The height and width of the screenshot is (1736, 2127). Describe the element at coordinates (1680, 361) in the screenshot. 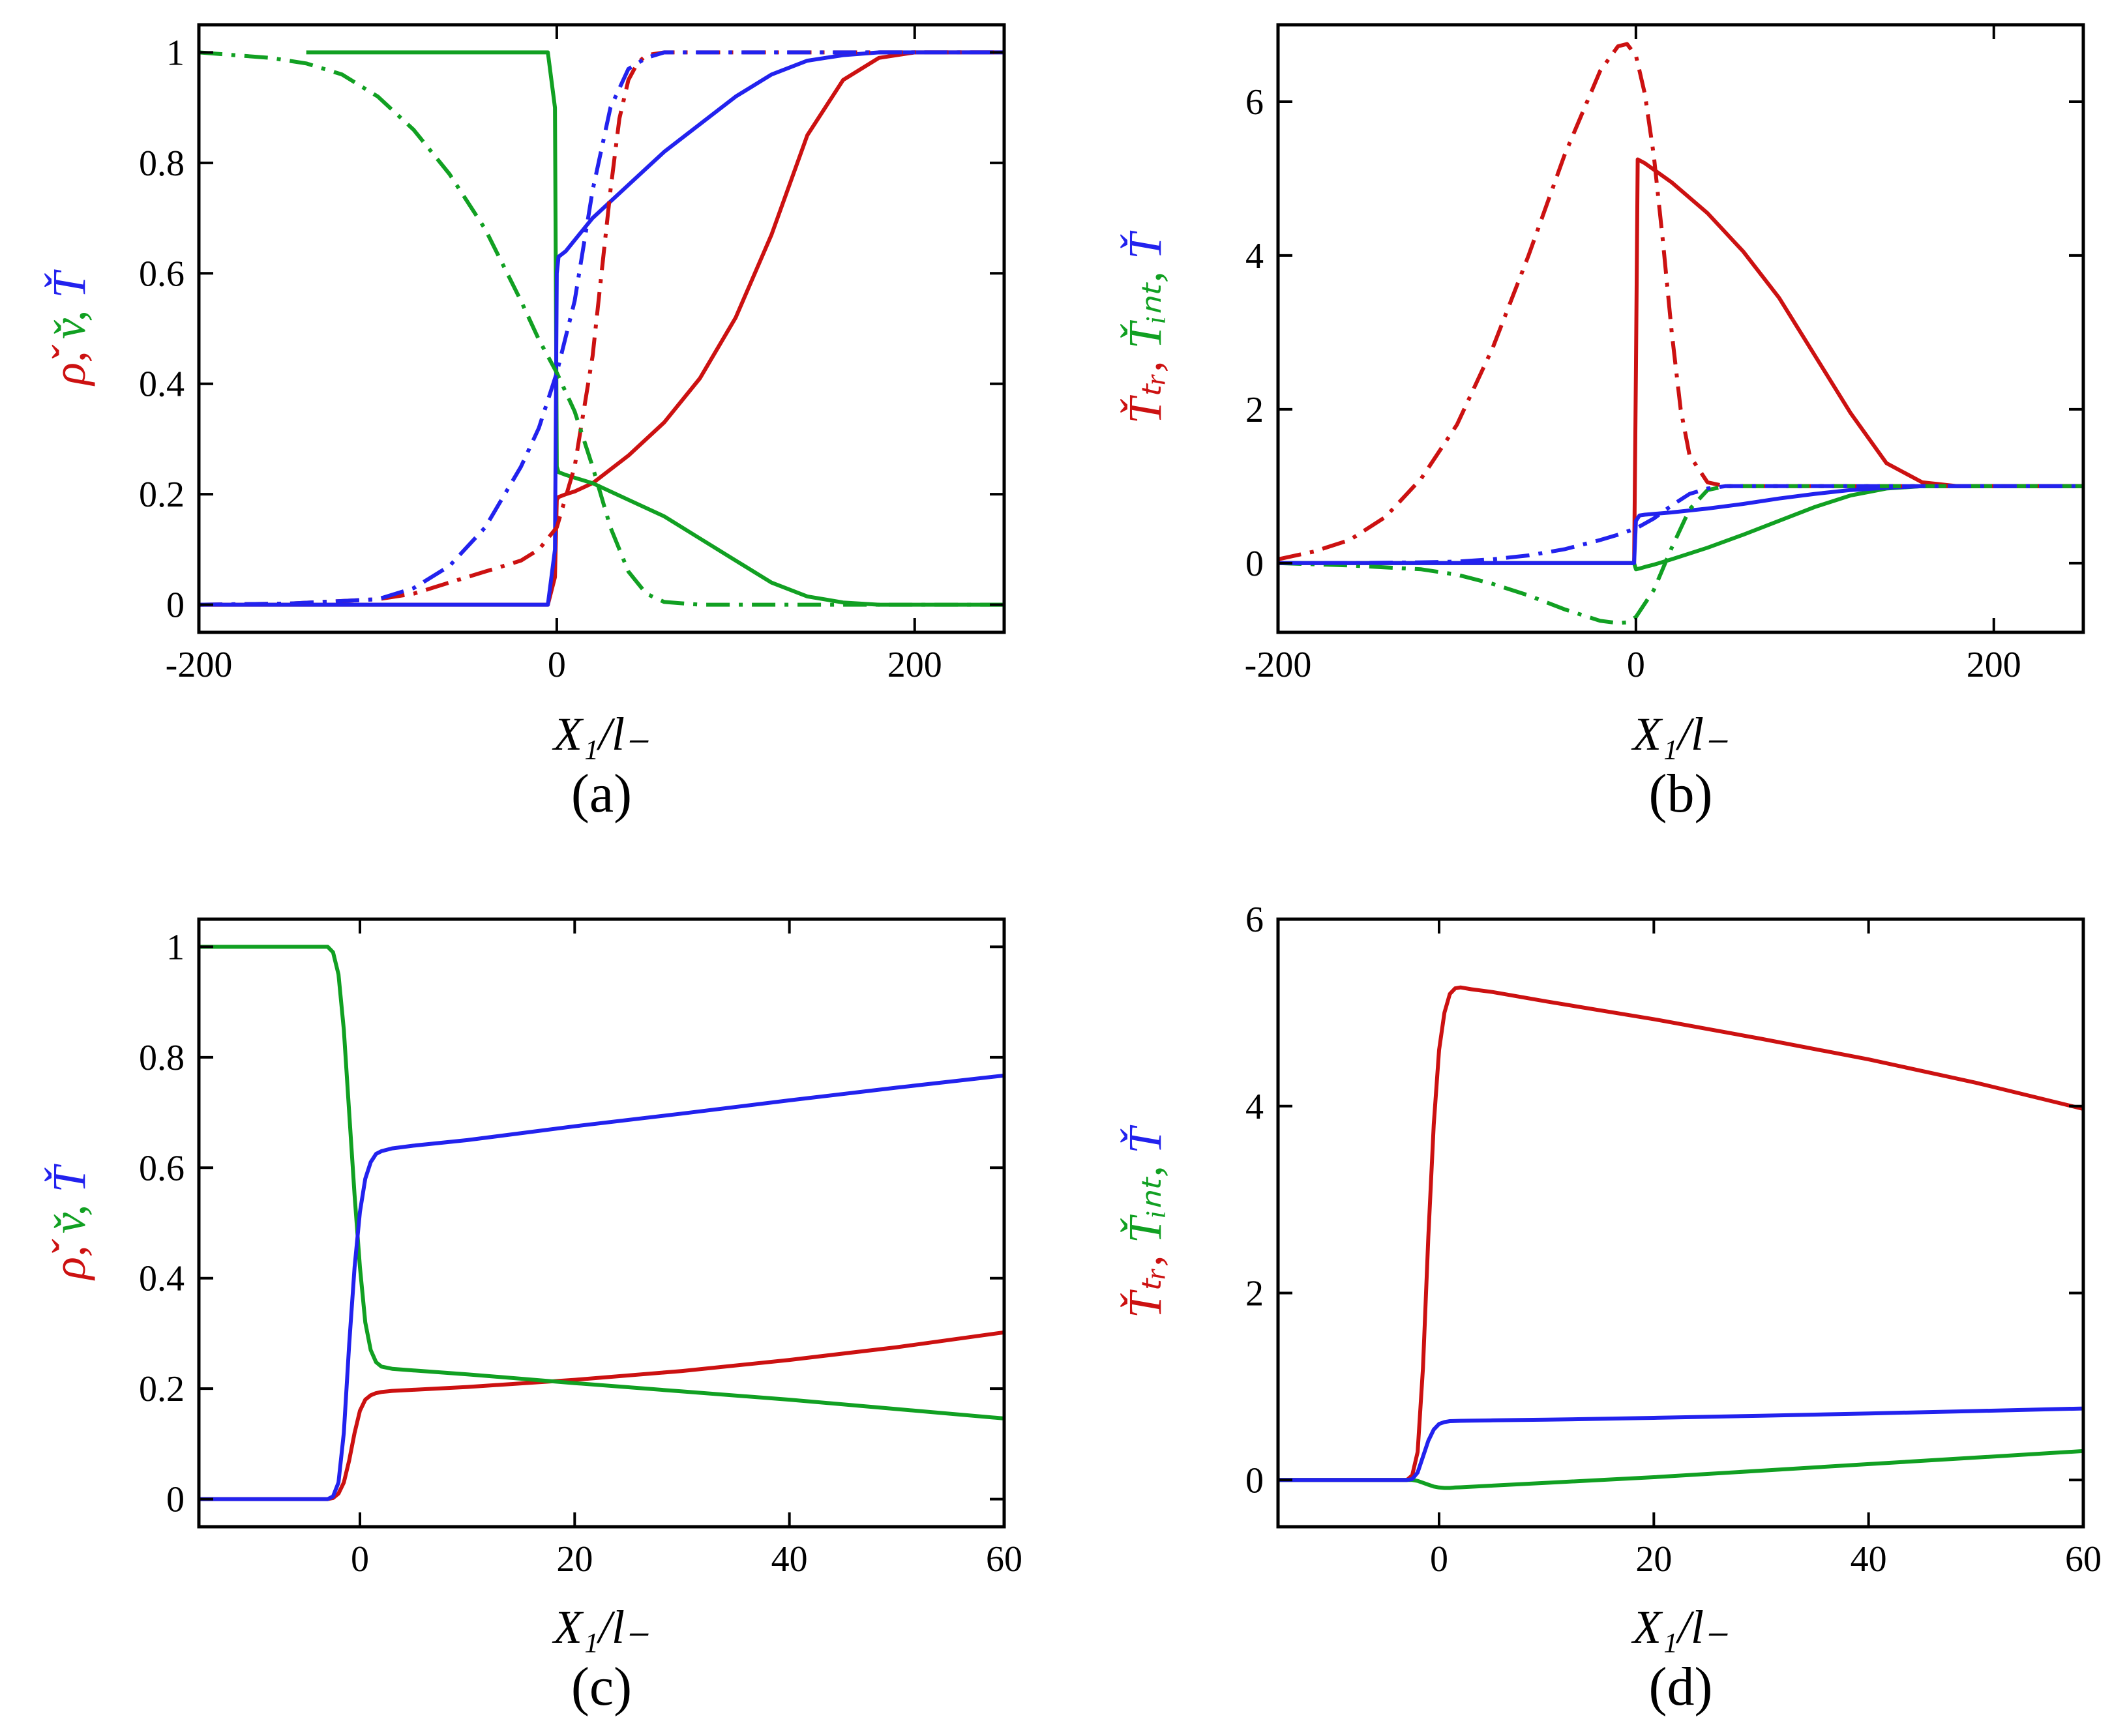

I see `series-line-t-tr-dsmc` at that location.